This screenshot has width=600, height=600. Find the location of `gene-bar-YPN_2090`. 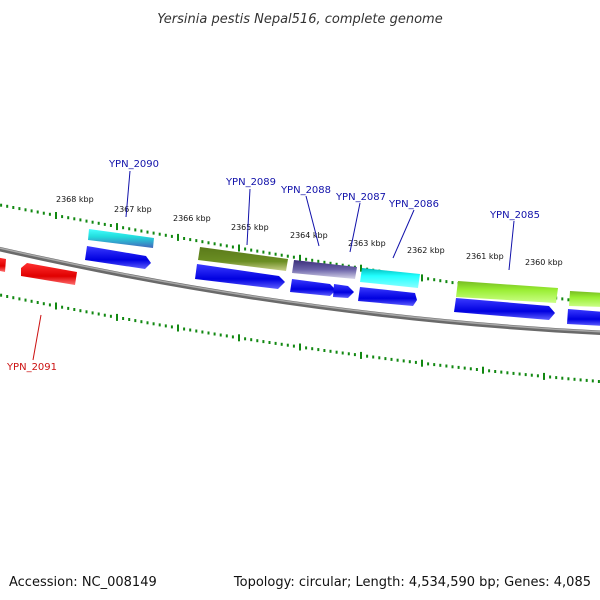

gene-bar-YPN_2090 is located at coordinates (121, 238).